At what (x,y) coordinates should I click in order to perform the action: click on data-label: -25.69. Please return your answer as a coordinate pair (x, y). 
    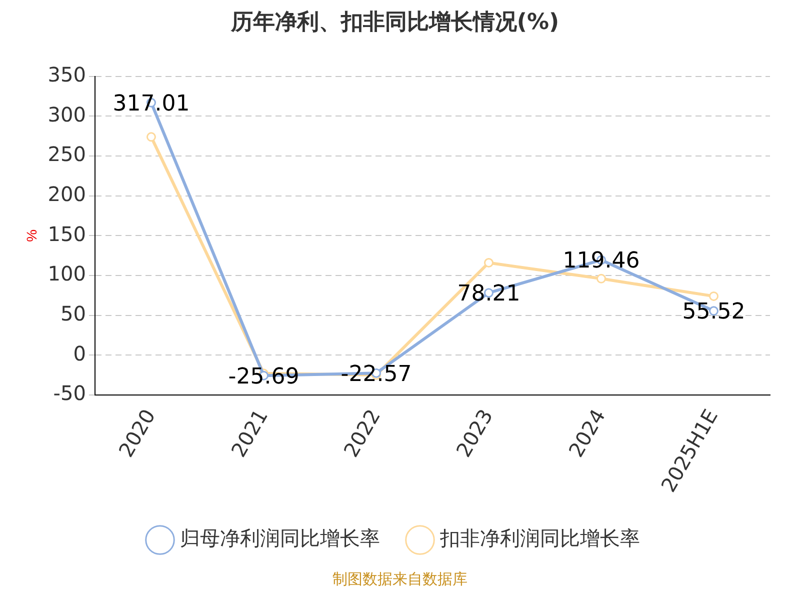
    Looking at the image, I should click on (264, 377).